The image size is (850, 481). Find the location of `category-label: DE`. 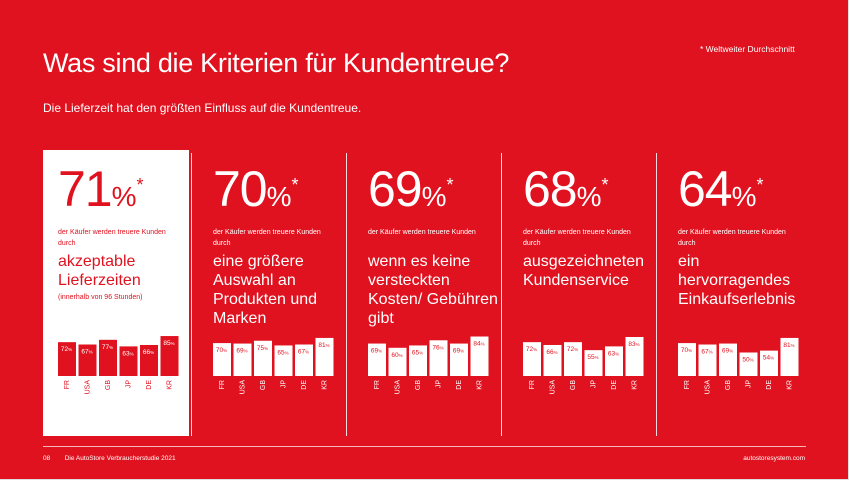

category-label: DE is located at coordinates (614, 385).